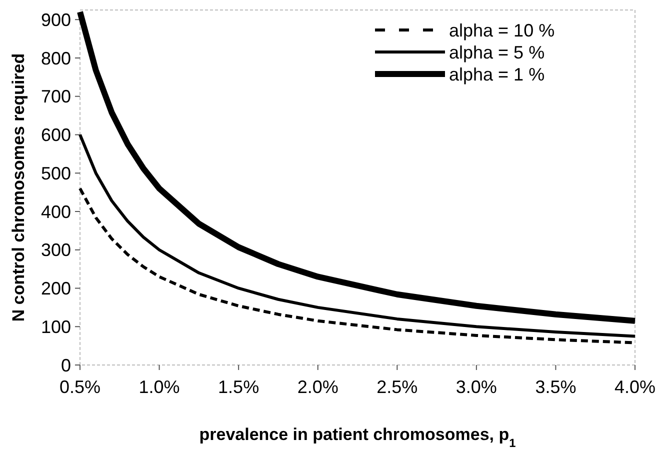 The height and width of the screenshot is (460, 665). I want to click on legend-label: alpha = 1 %, so click(497, 74).